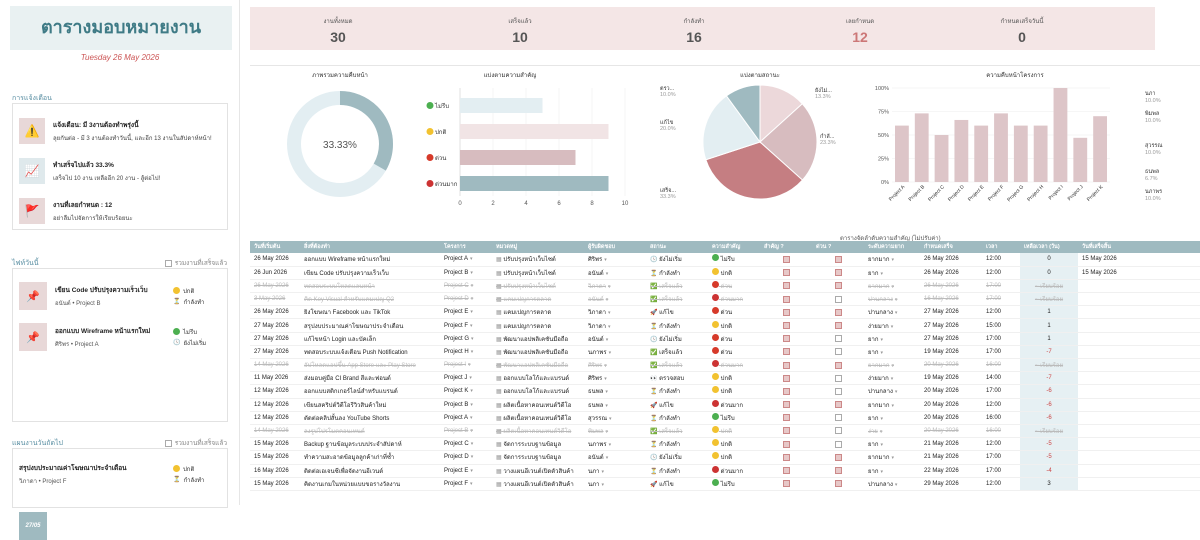  Describe the element at coordinates (892, 391) in the screenshot. I see `difficulty-cell: ปานกลาง ▾` at that location.